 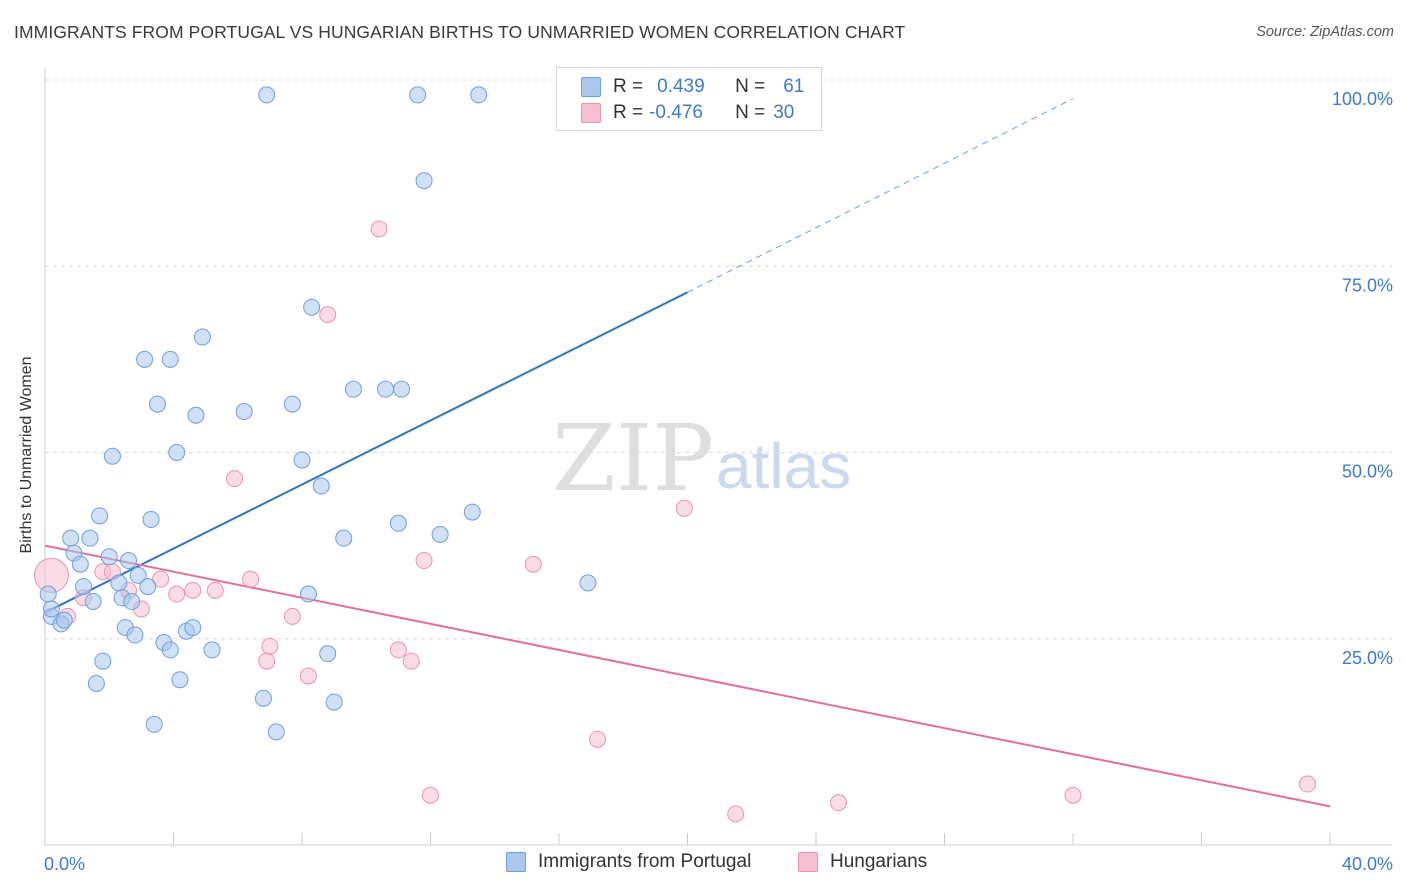 I want to click on y-tick-labels: 25.0% 50.0% 75.0% 100.0%, so click(x=1362, y=378).